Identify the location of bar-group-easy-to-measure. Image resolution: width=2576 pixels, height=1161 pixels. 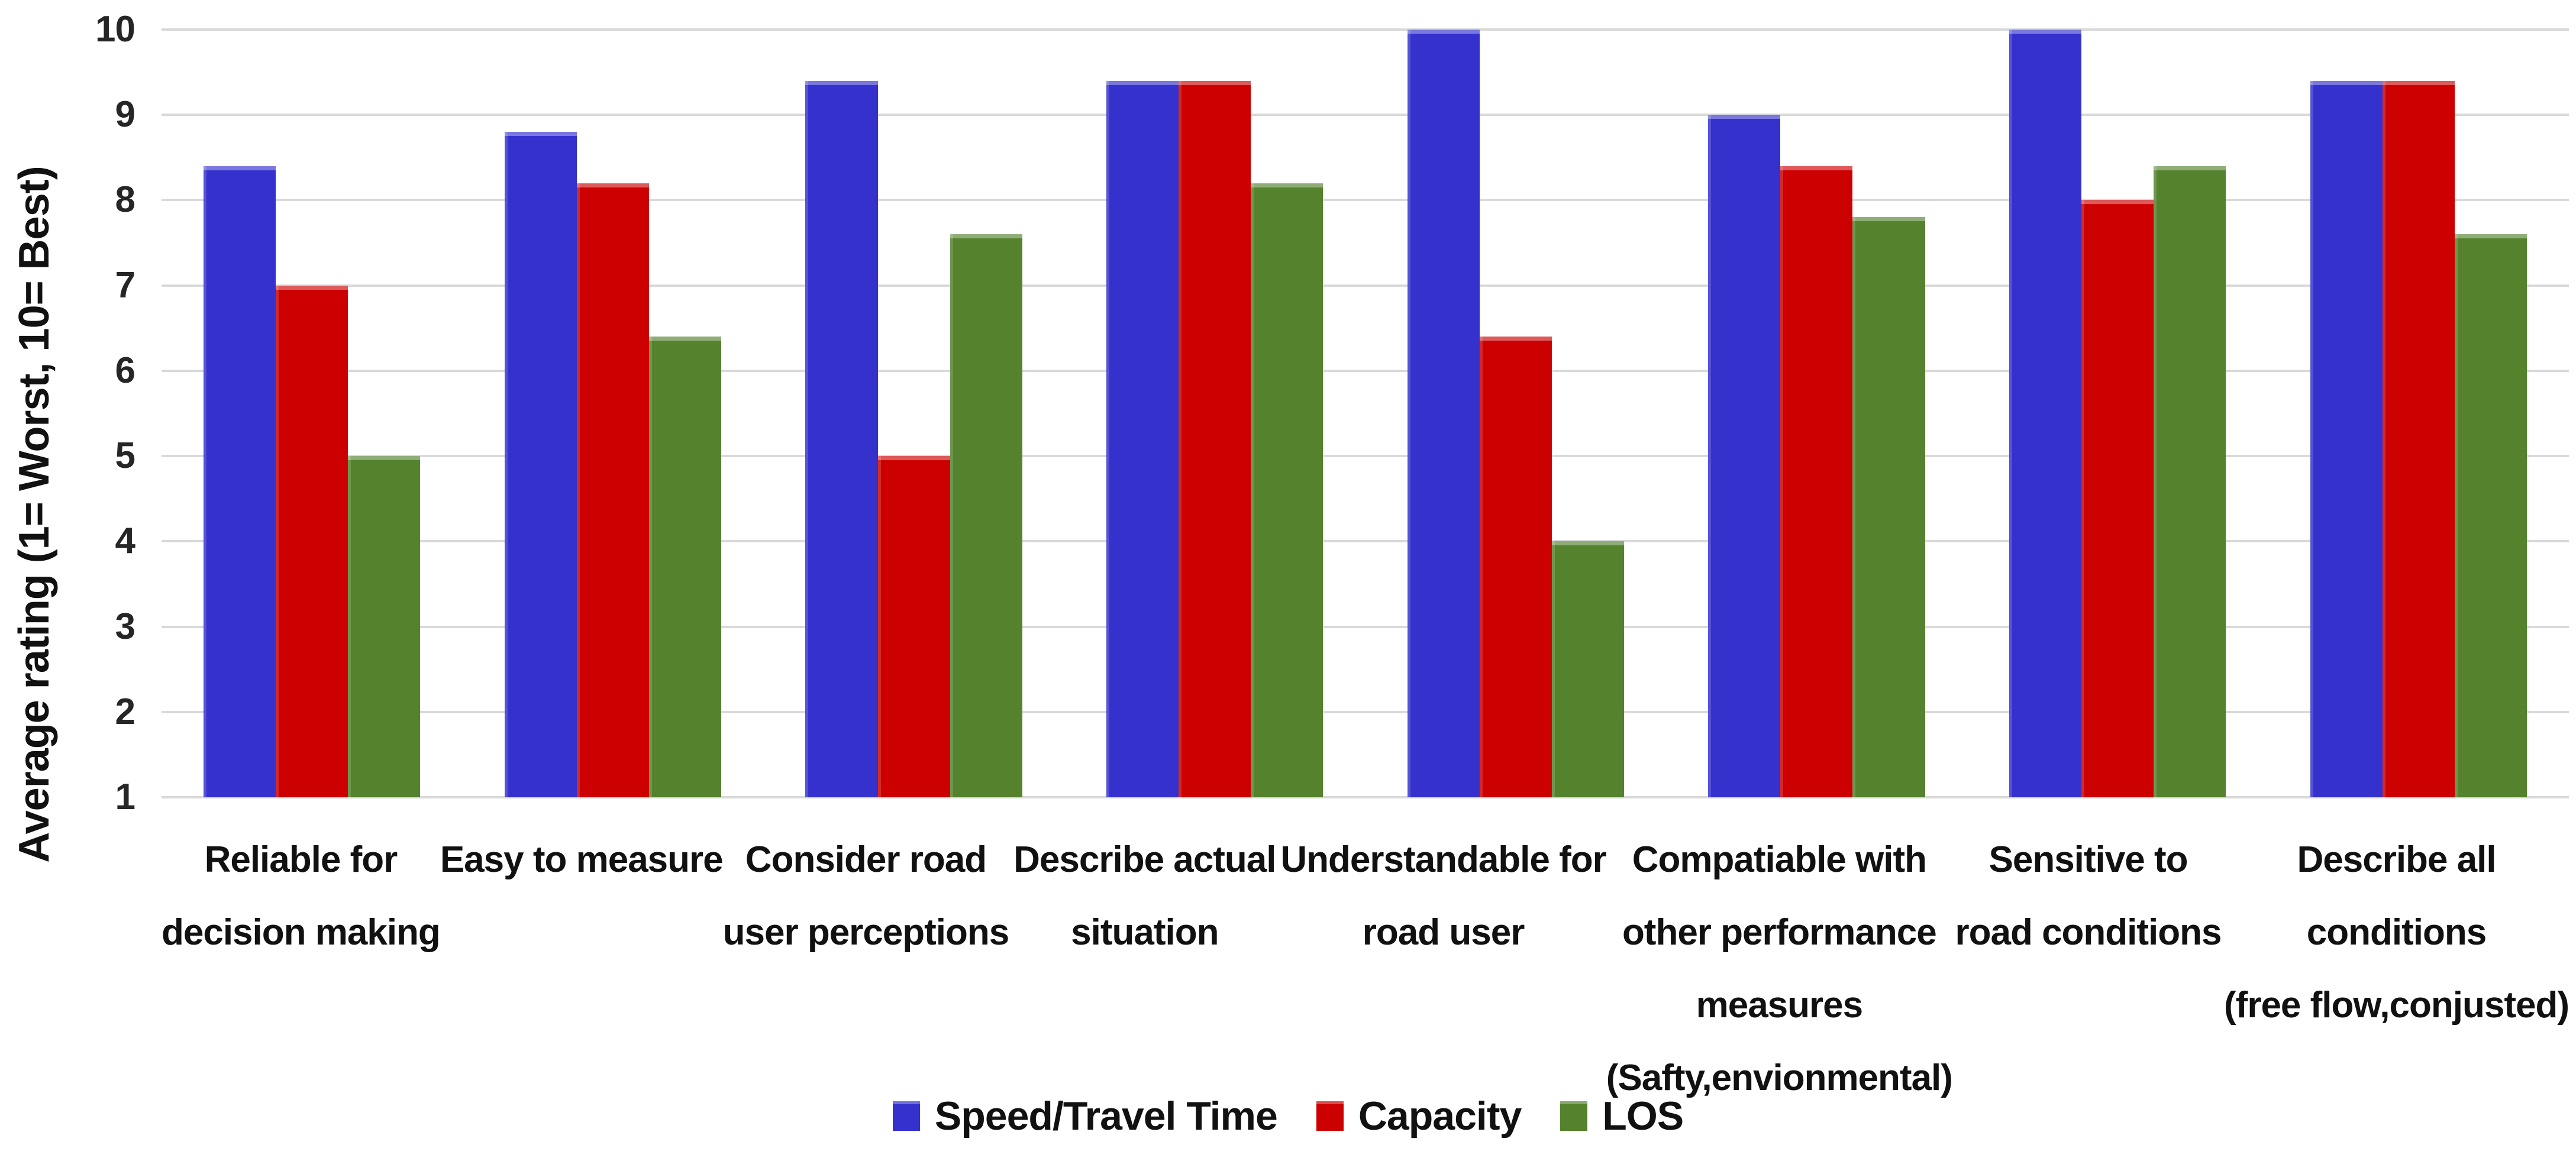
(613, 413).